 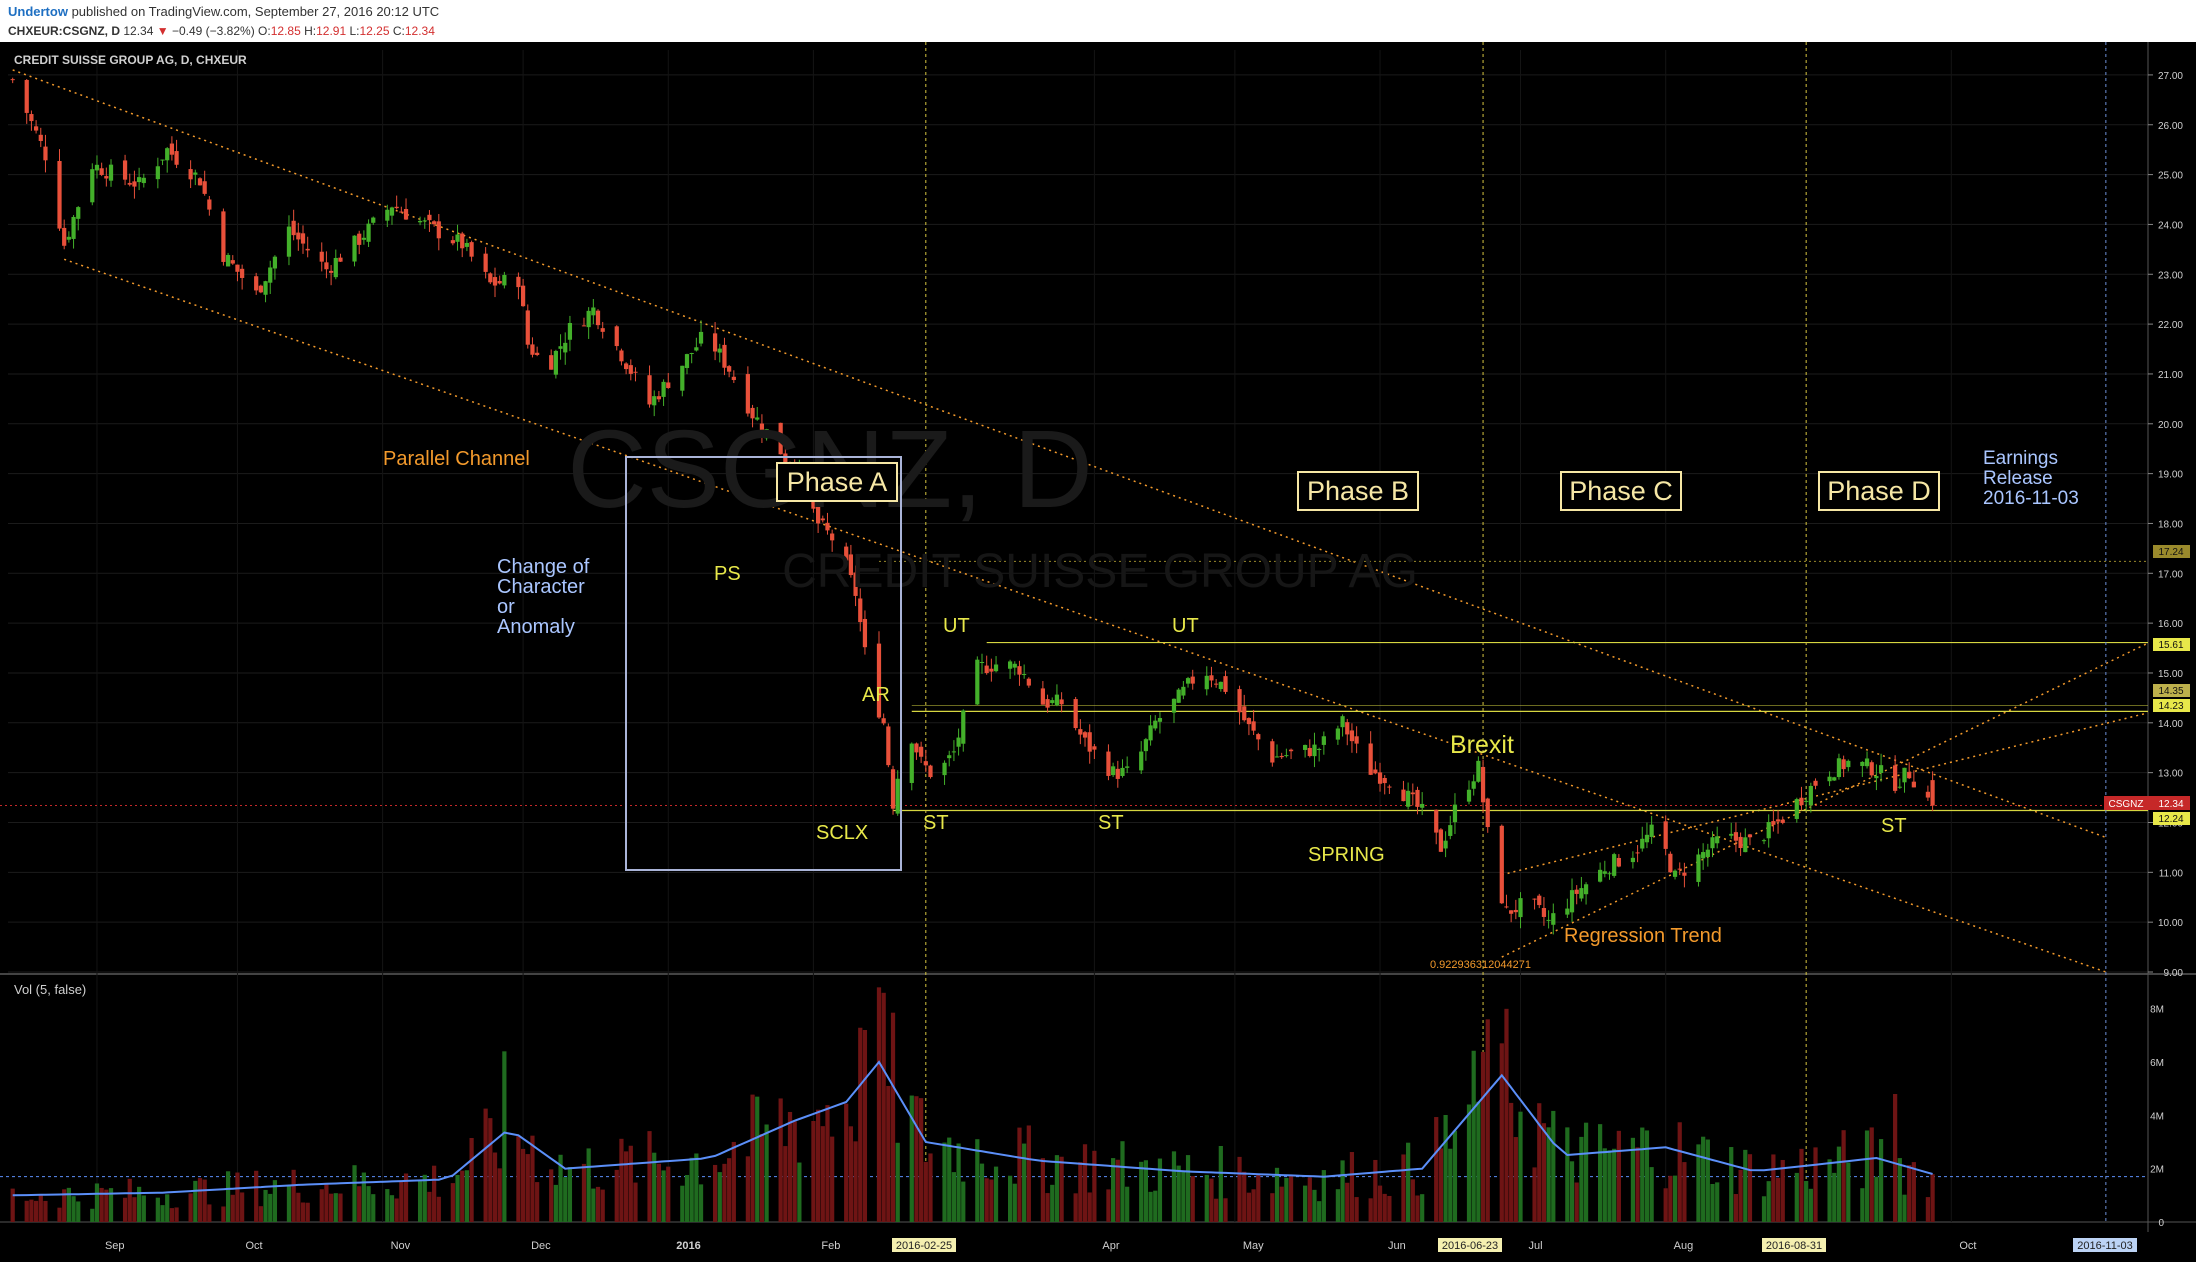 I want to click on y-tick-label: 18.00, so click(x=2170, y=524).